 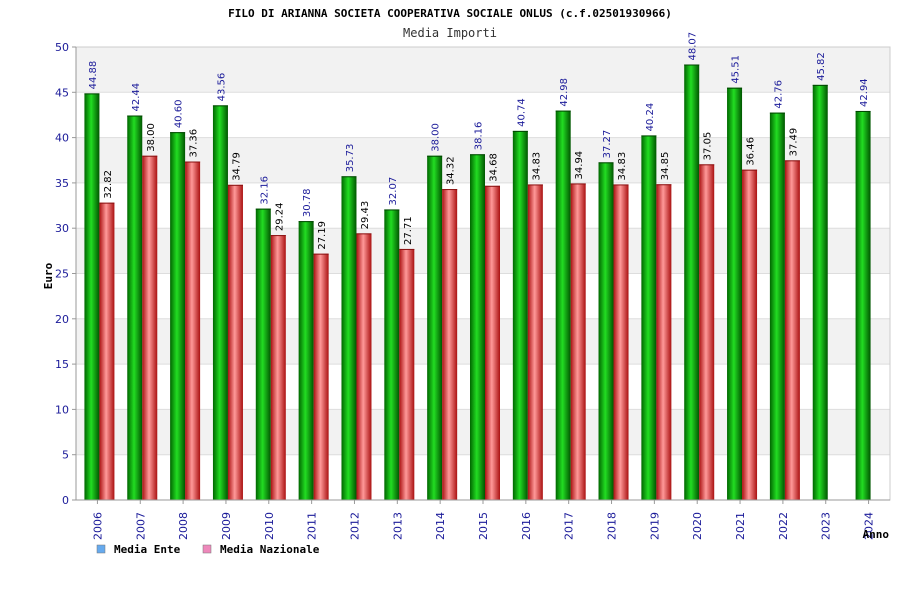 What do you see at coordinates (869, 526) in the screenshot?
I see `x-tick-label: 2024` at bounding box center [869, 526].